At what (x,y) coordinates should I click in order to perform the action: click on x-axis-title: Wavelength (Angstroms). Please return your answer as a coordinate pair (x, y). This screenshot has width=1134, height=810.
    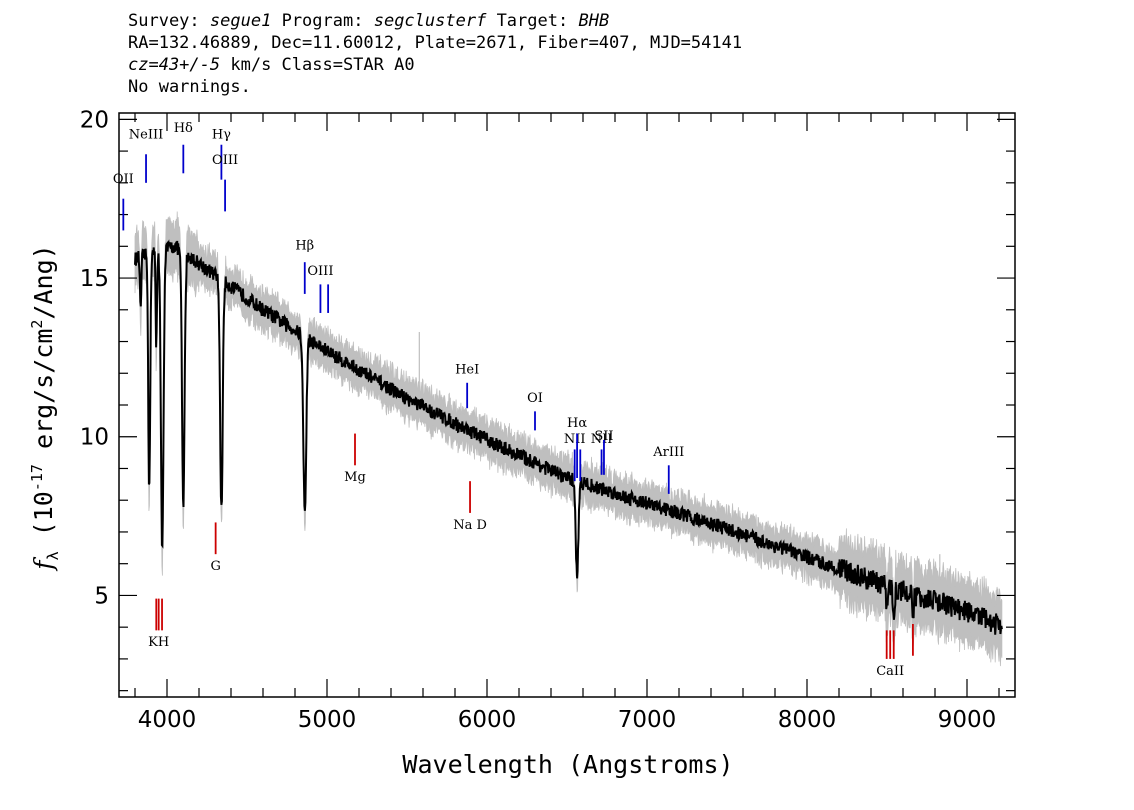
    Looking at the image, I should click on (567, 764).